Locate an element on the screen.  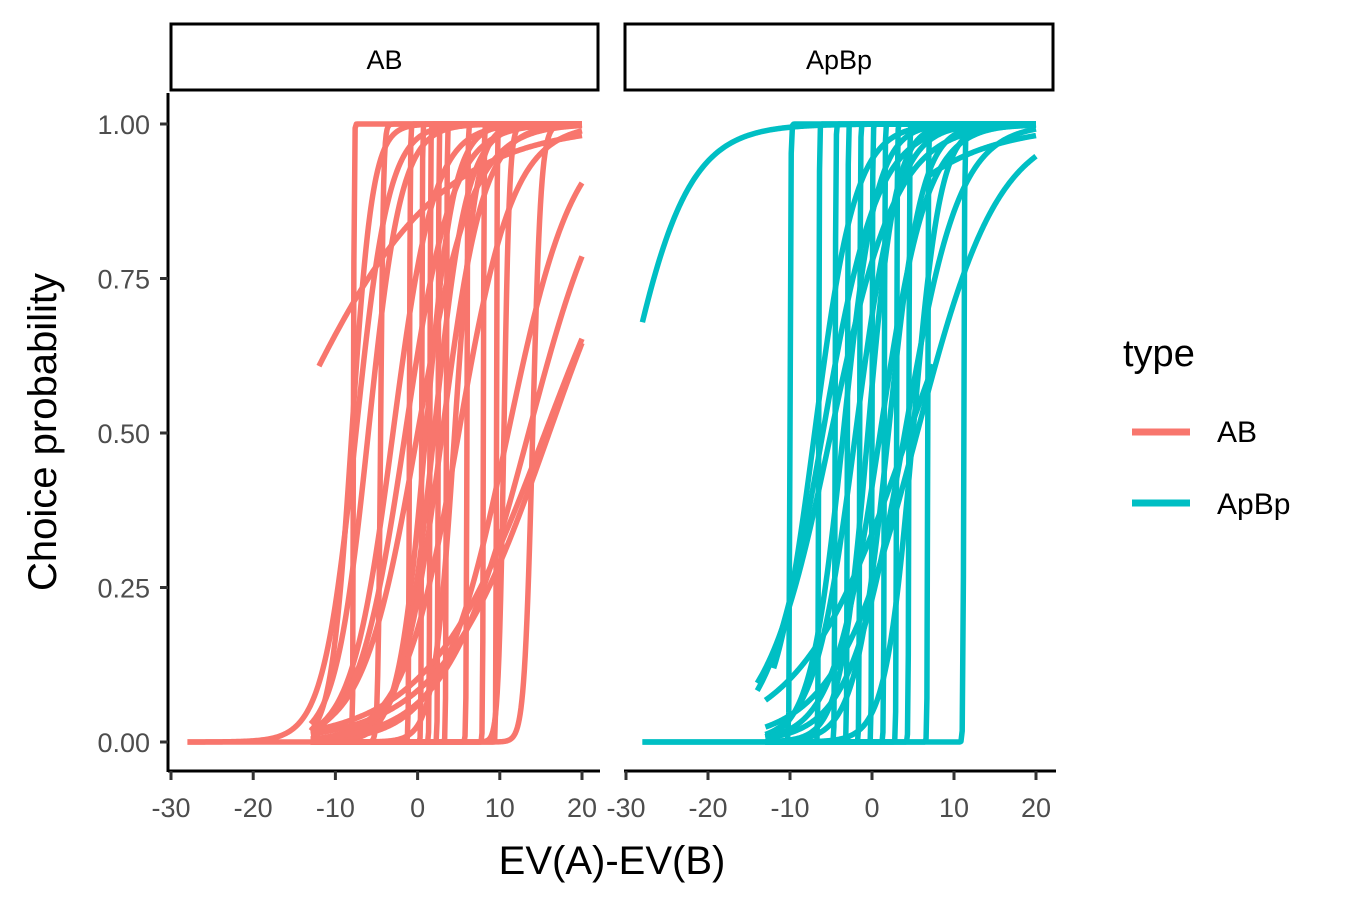
y-tick-label: 0.00 is located at coordinates (123, 743).